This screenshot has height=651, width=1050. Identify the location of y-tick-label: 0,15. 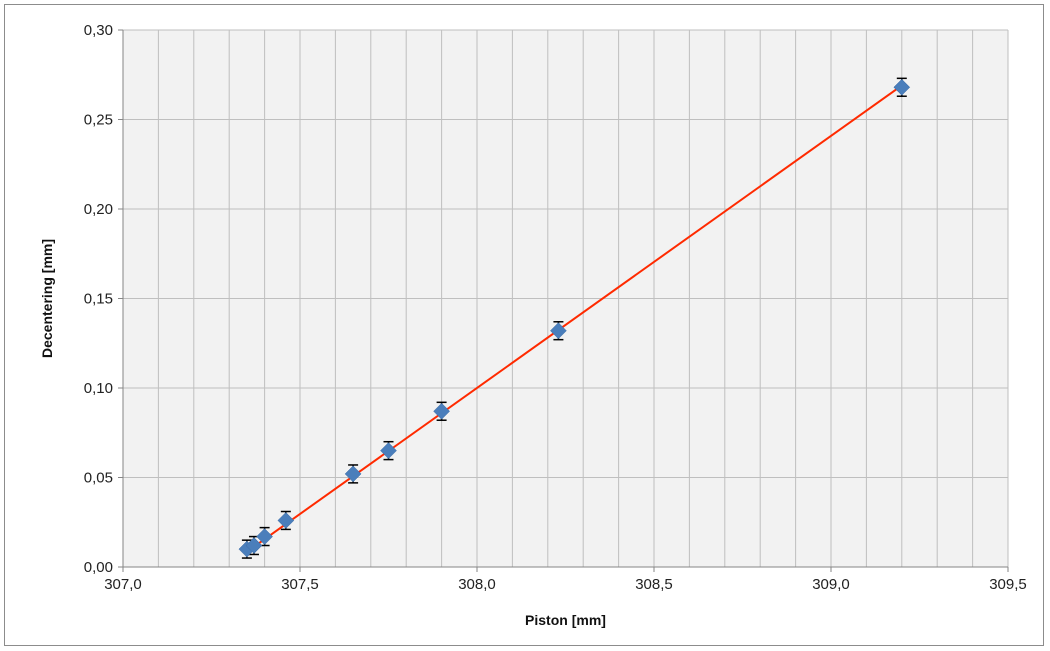
(98, 299).